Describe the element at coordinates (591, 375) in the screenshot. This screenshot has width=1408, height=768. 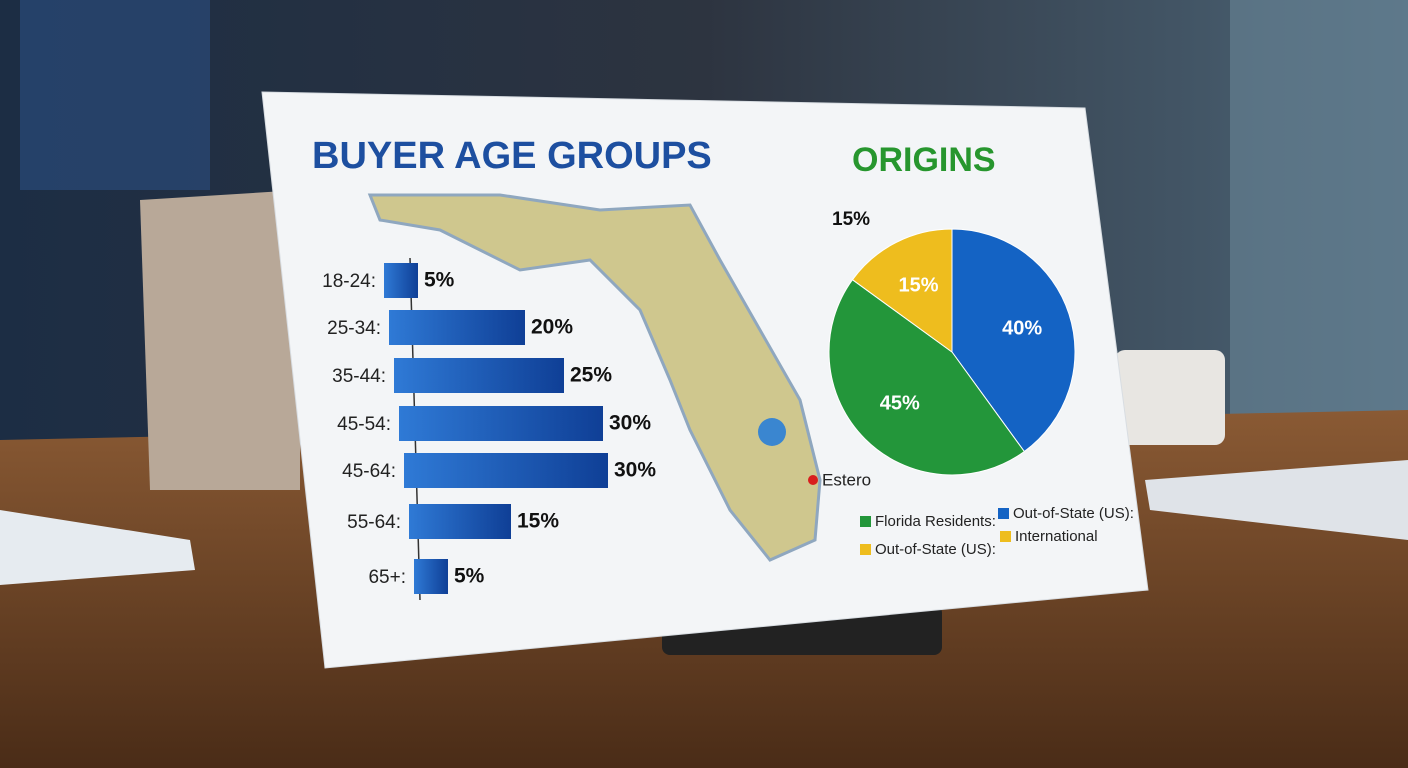
I see `value-label: 25%` at that location.